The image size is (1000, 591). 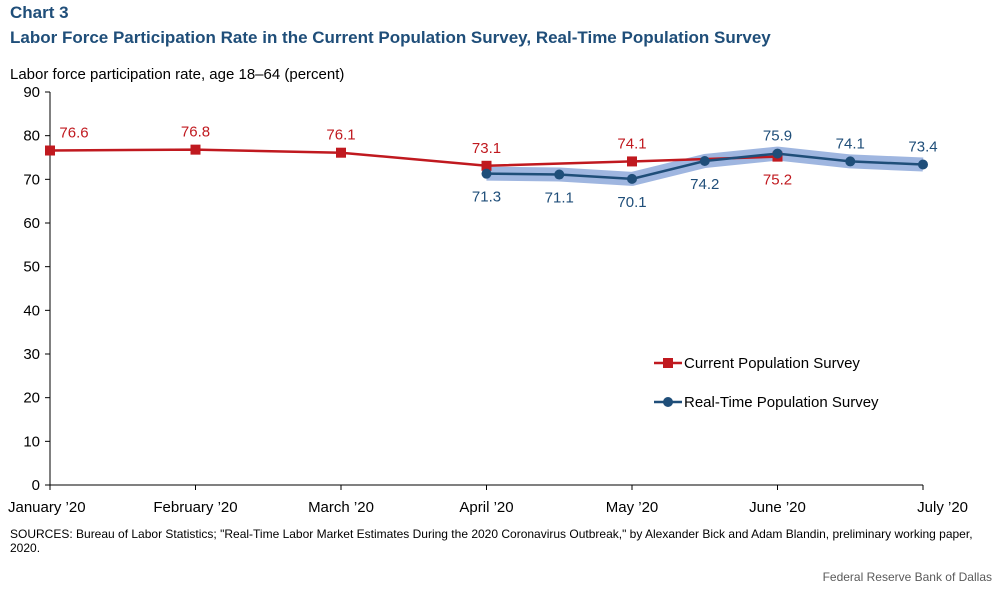 I want to click on data-label: 75.9, so click(x=777, y=136).